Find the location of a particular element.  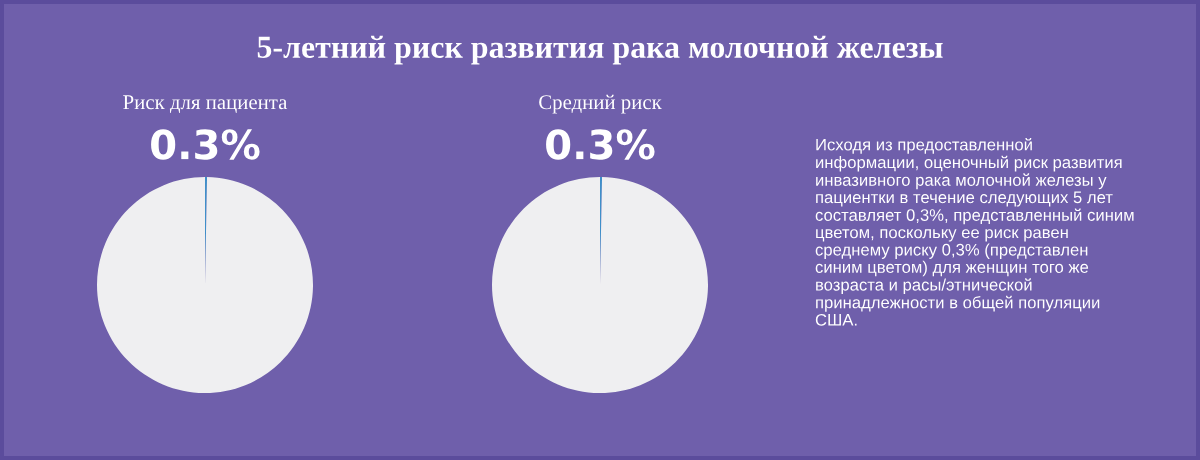

text: 5-летний риск развития рака молочной железы is located at coordinates (600, 50).